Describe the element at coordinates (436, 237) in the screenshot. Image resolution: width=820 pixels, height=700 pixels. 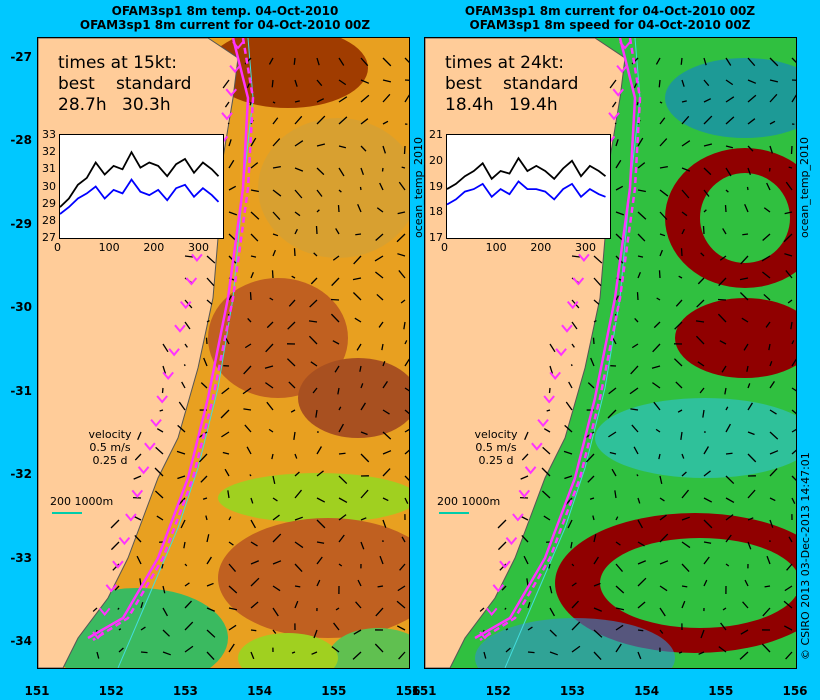
I see `inset-y-tick: 17` at that location.